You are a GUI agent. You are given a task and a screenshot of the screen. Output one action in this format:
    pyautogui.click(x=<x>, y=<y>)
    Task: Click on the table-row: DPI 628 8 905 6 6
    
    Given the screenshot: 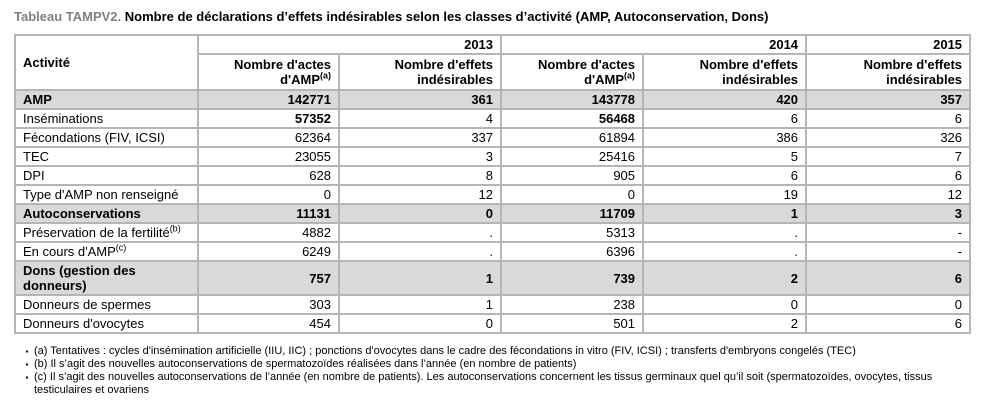 What is the action you would take?
    pyautogui.click(x=493, y=175)
    